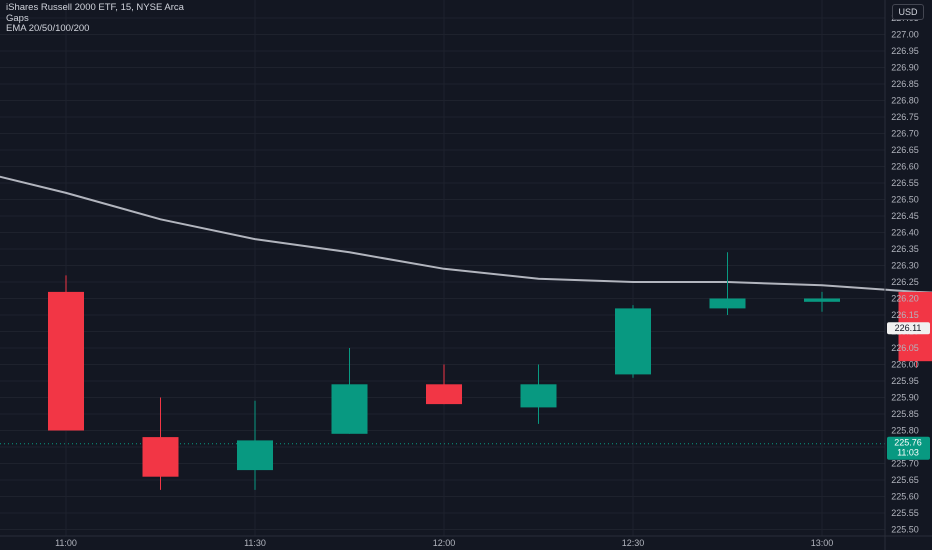 This screenshot has width=932, height=550. Describe the element at coordinates (905, 414) in the screenshot. I see `price-tick-label: 225.85` at that location.